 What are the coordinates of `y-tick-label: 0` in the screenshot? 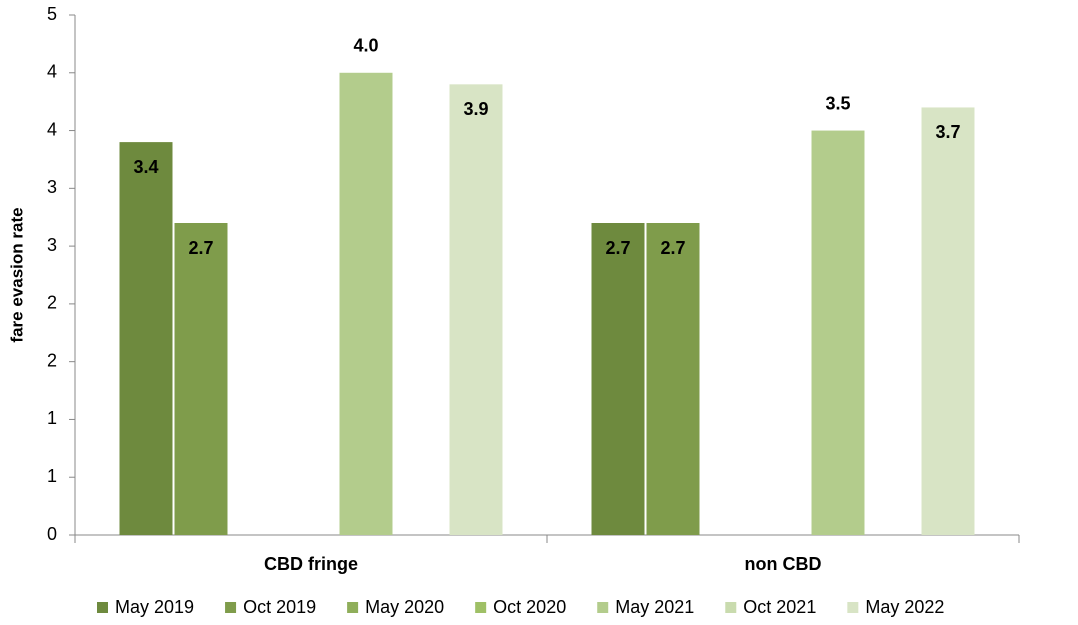 It's located at (52, 534).